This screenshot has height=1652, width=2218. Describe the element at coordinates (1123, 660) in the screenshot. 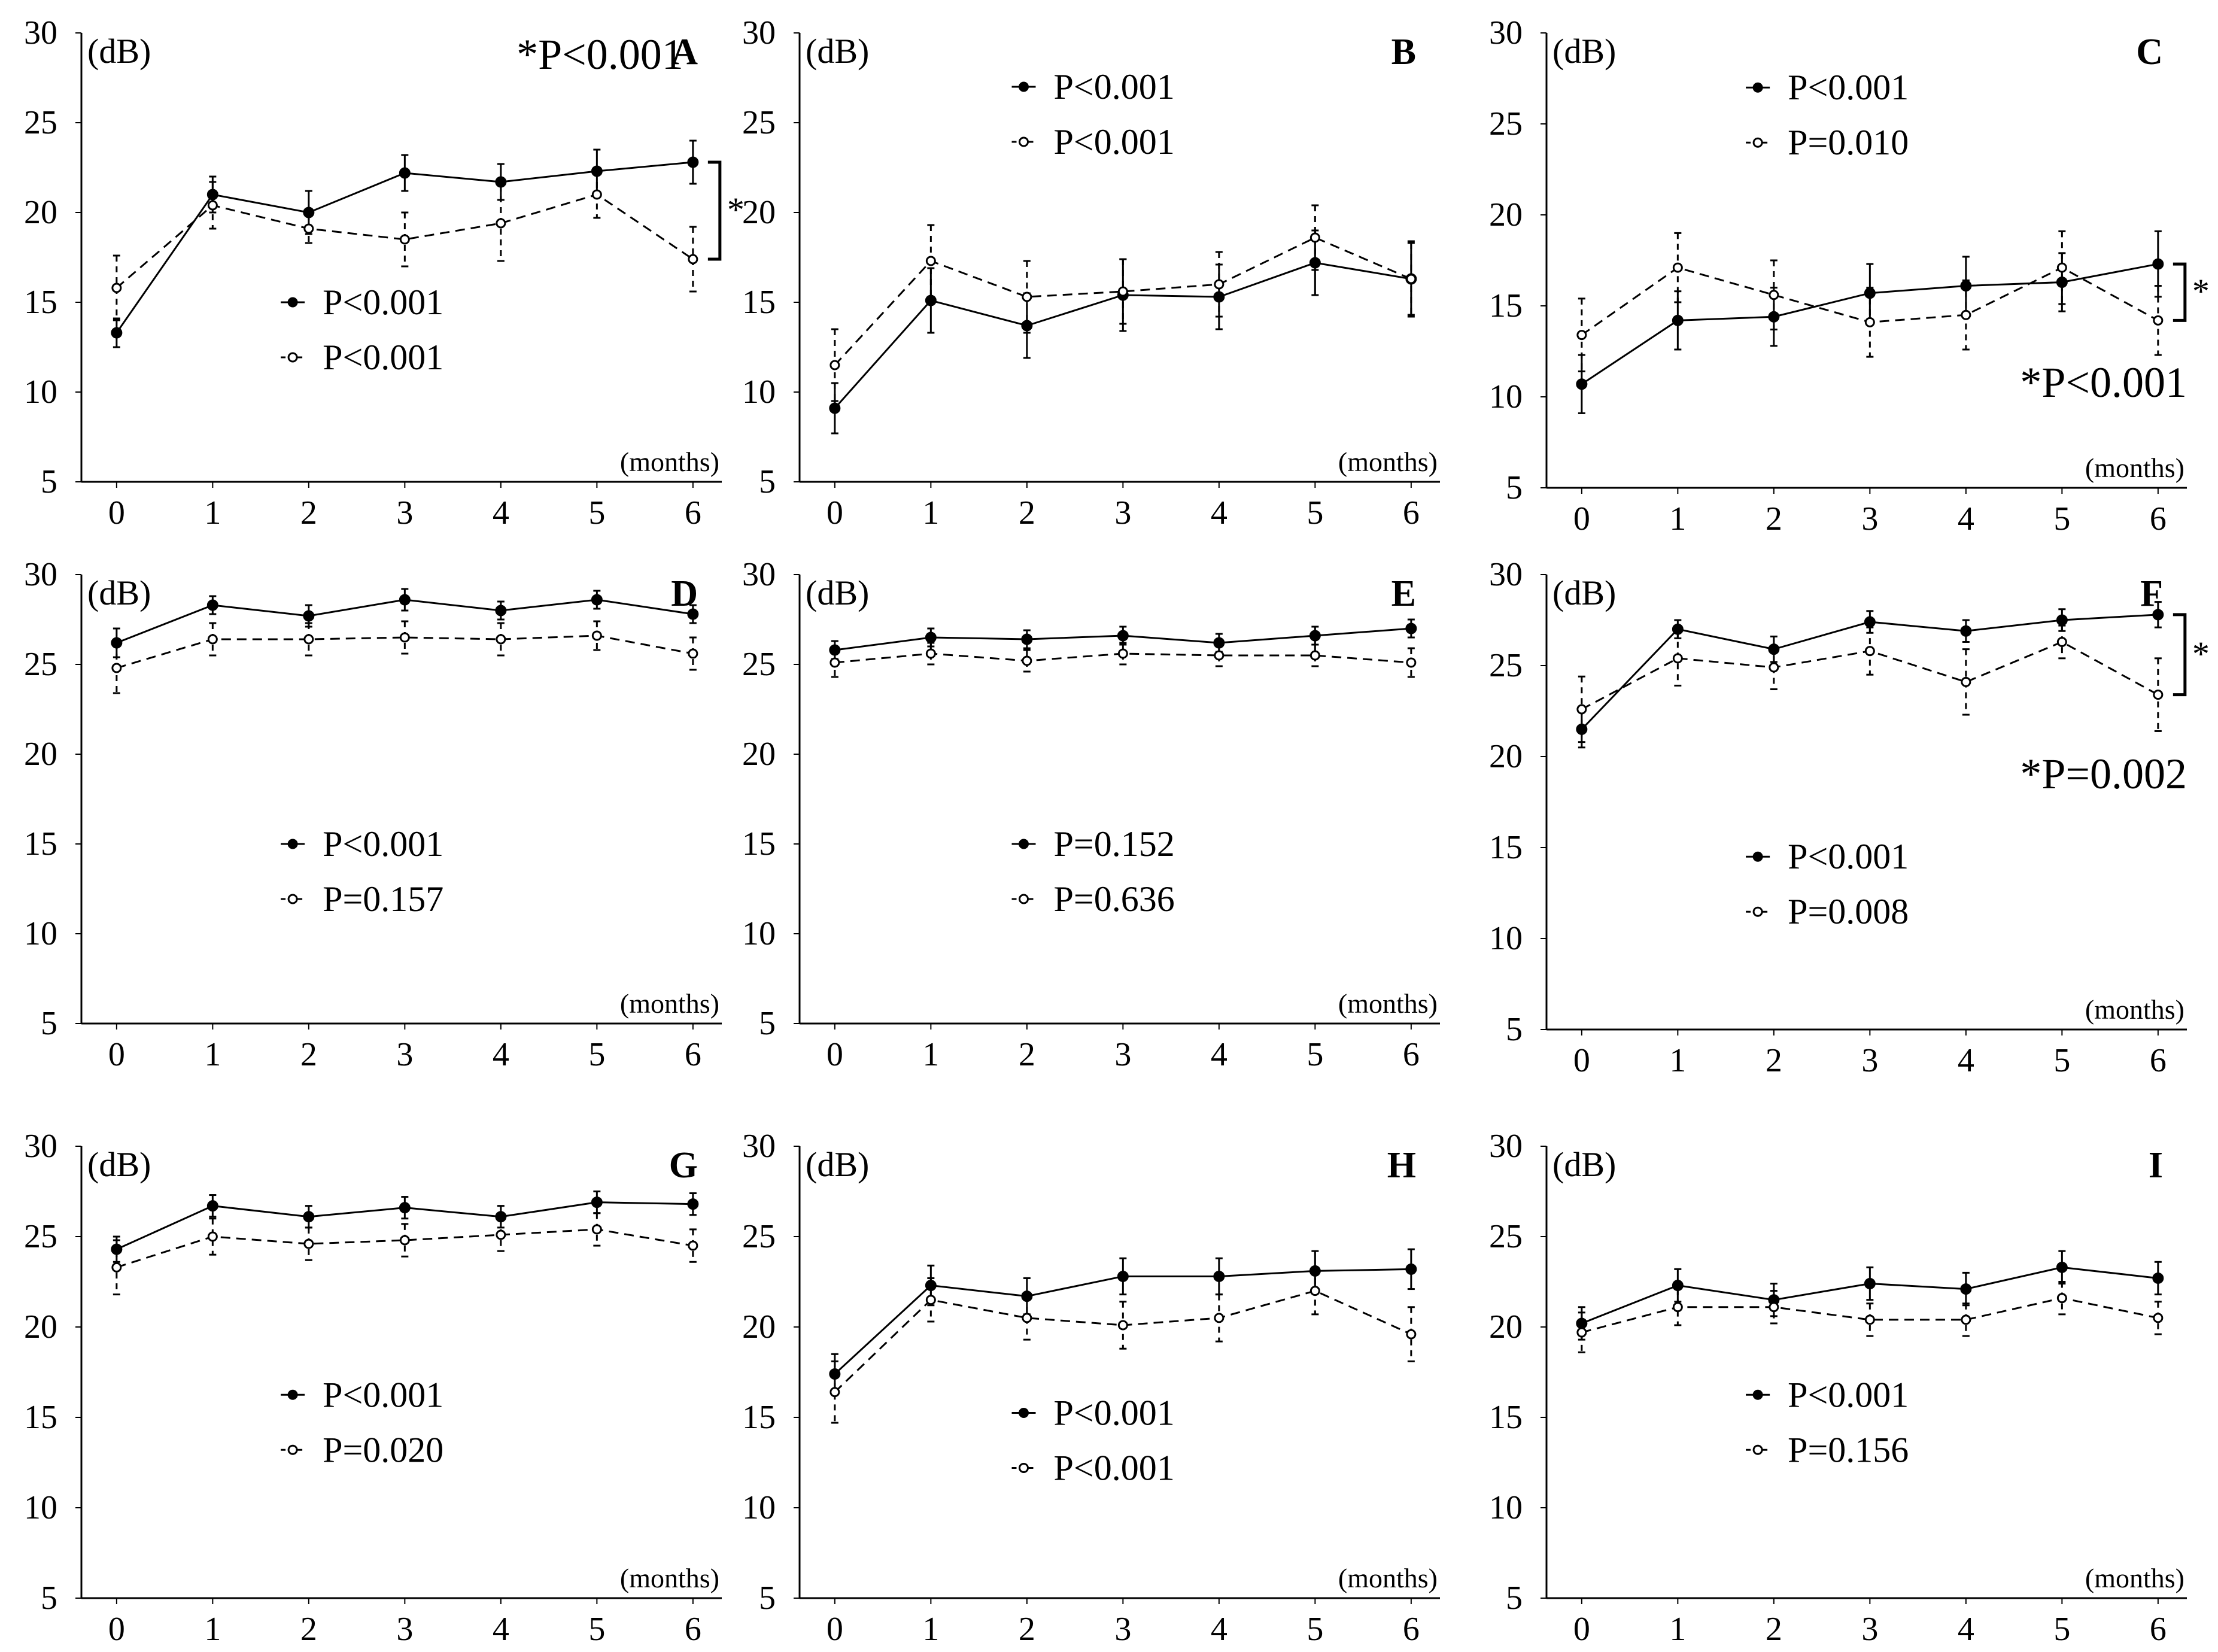

I see `series-dashed` at that location.